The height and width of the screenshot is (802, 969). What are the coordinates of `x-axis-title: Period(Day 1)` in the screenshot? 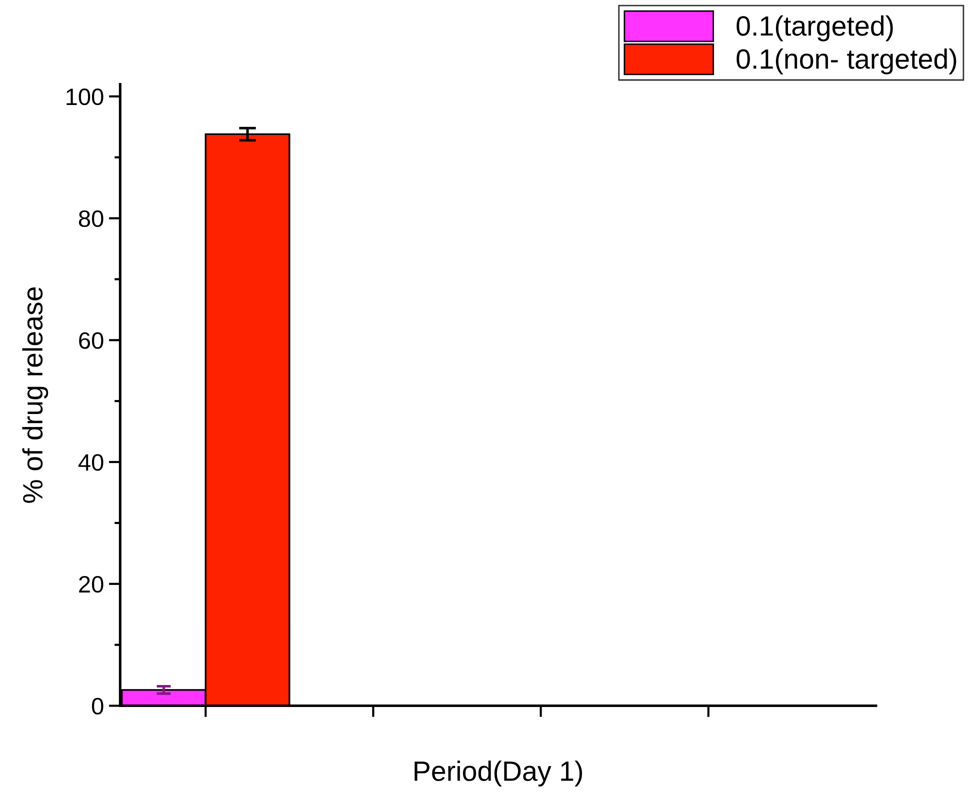 It's located at (498, 773).